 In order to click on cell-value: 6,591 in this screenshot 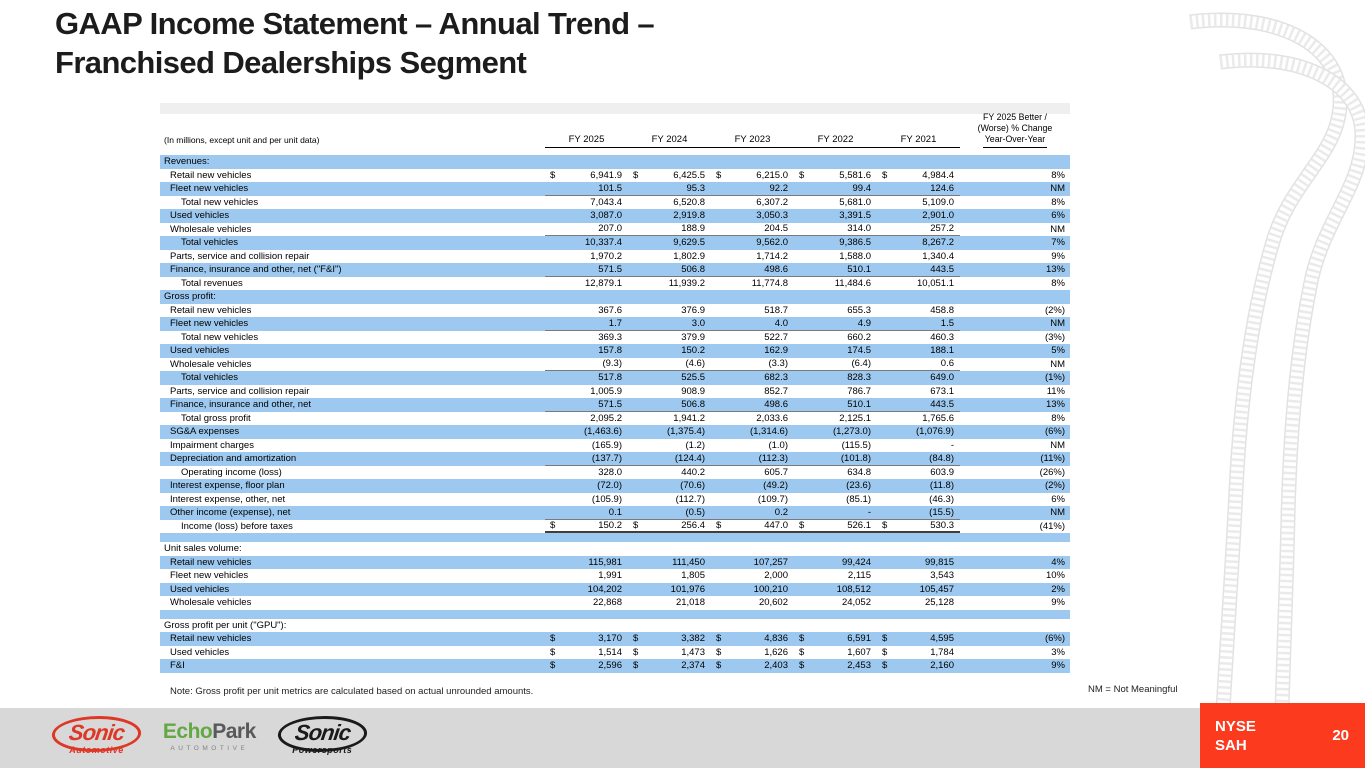, I will do `click(859, 639)`.